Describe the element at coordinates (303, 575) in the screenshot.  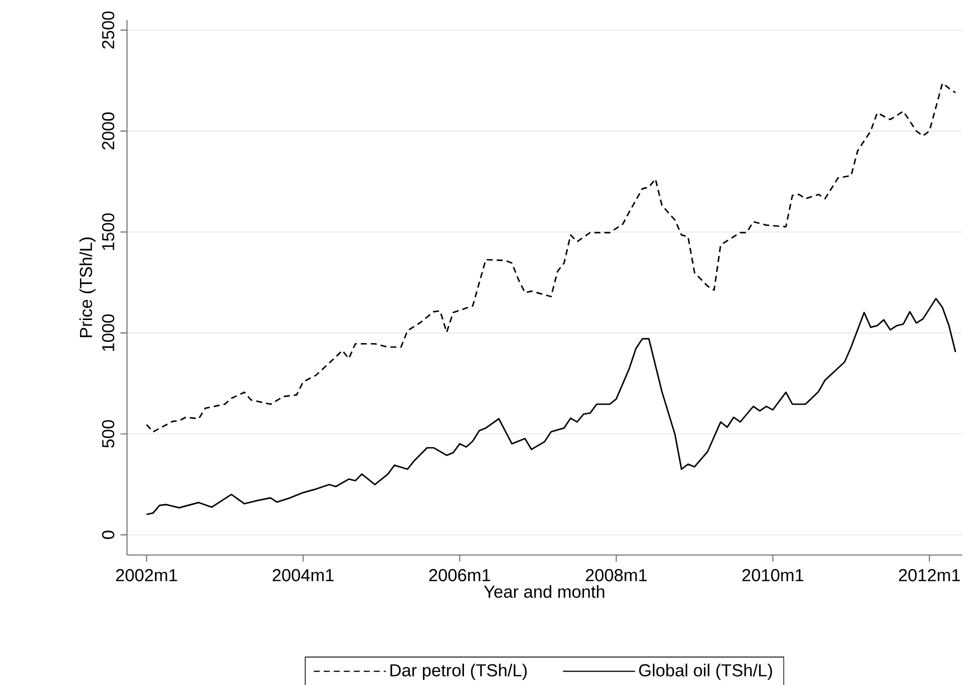
I see `x-tick-label: 2004m1` at that location.